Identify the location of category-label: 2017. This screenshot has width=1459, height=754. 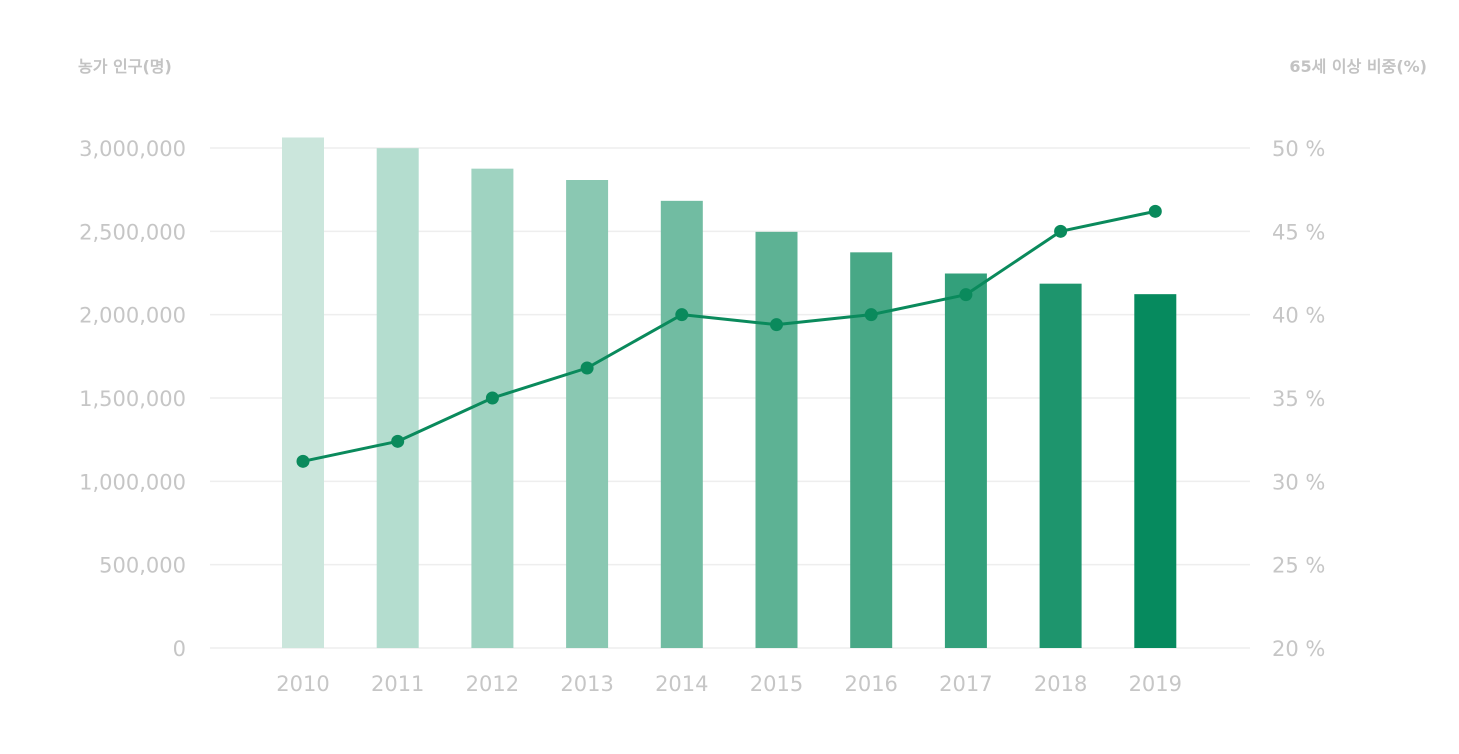
(965, 684).